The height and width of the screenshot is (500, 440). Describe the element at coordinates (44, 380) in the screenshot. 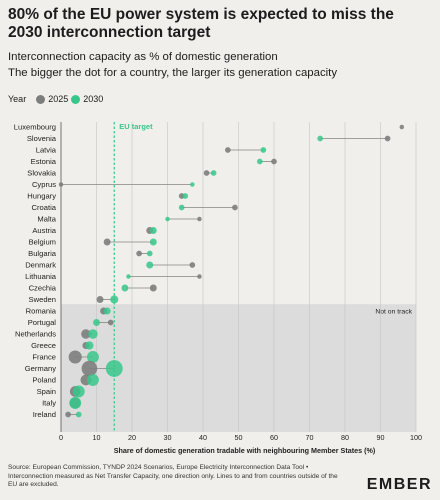

I see `country-label: Poland` at that location.